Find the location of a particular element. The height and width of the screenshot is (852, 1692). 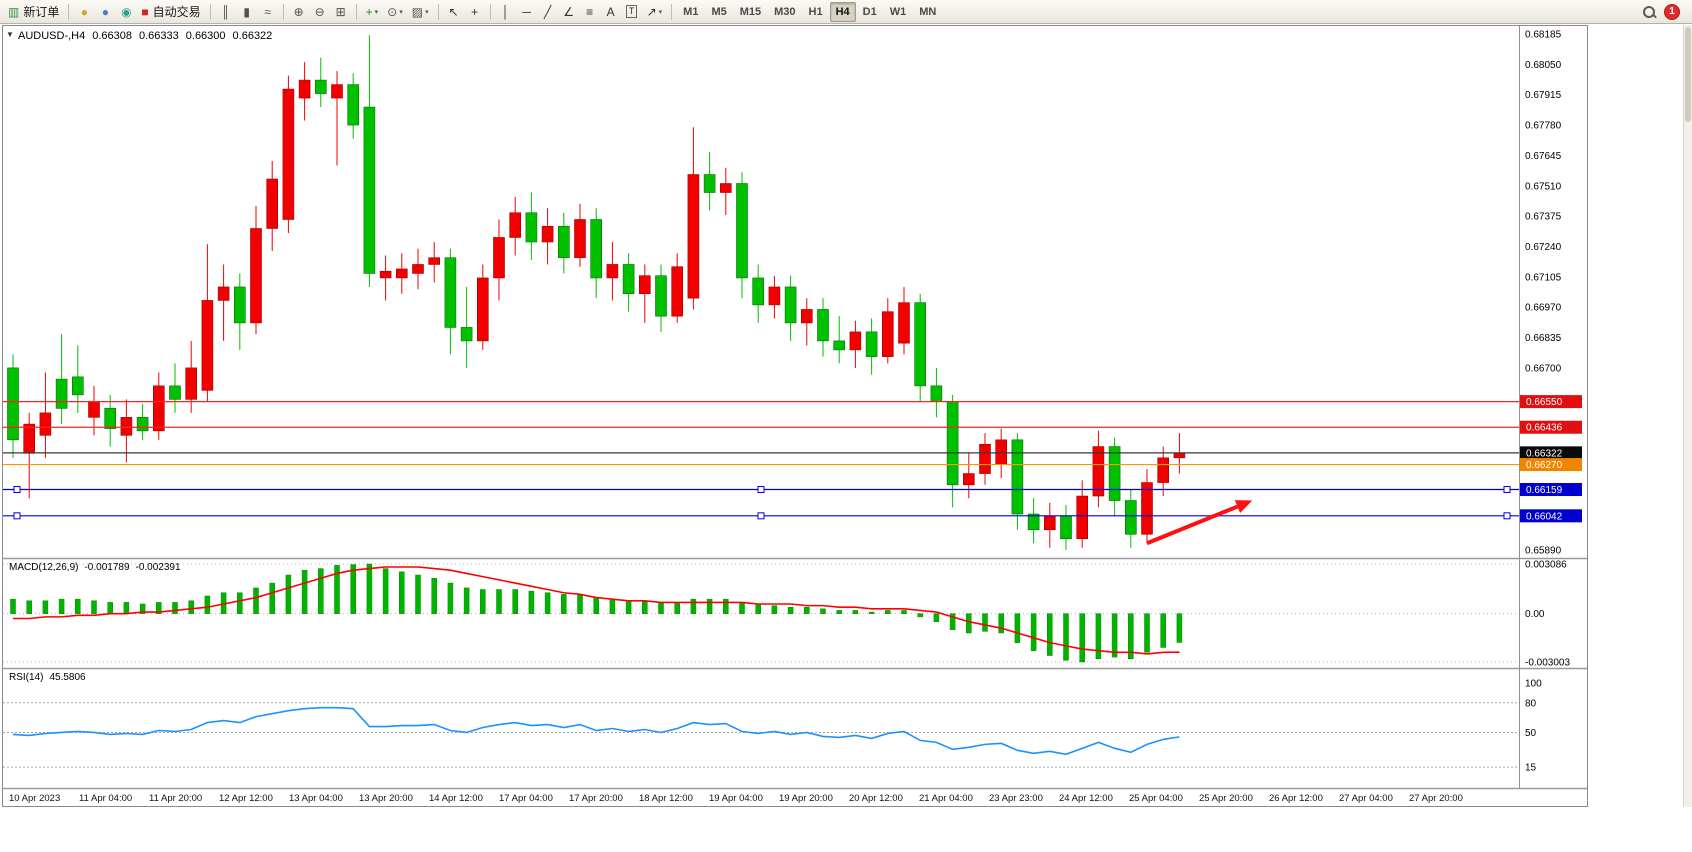

crosshair-icon-glyph: + is located at coordinates (475, 11).